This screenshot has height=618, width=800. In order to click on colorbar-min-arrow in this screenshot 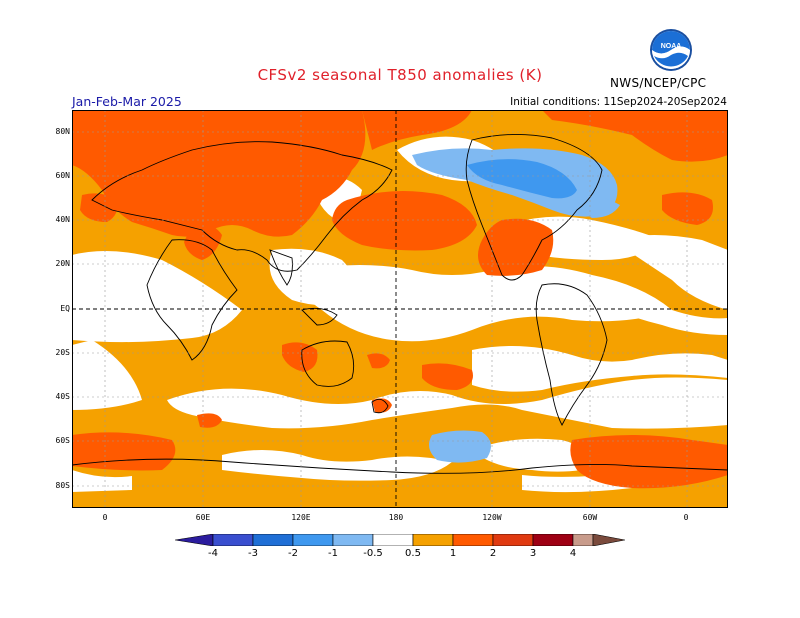, I will do `click(194, 540)`.